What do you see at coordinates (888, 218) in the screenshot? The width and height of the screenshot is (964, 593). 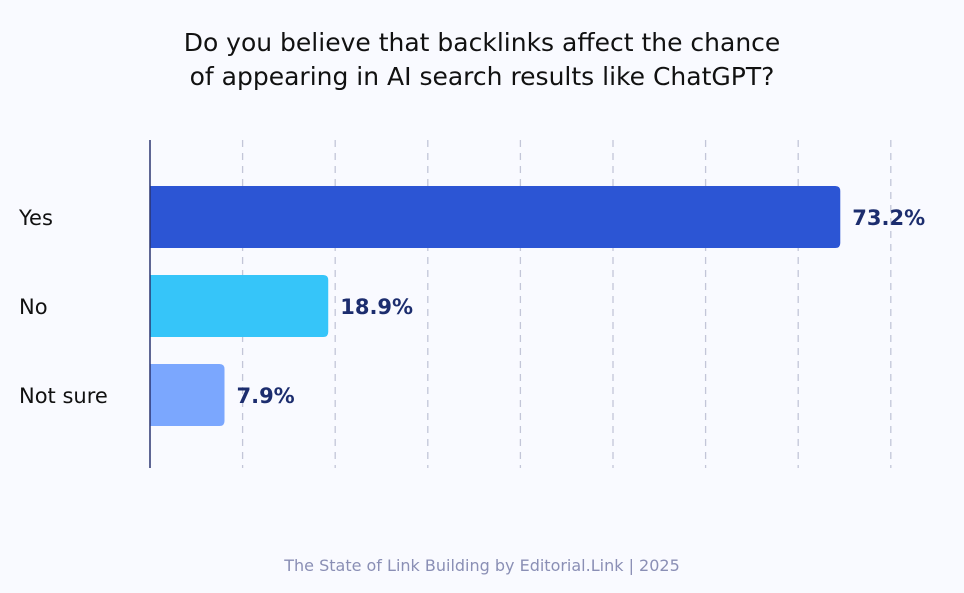 I see `value-label: 73.2%` at bounding box center [888, 218].